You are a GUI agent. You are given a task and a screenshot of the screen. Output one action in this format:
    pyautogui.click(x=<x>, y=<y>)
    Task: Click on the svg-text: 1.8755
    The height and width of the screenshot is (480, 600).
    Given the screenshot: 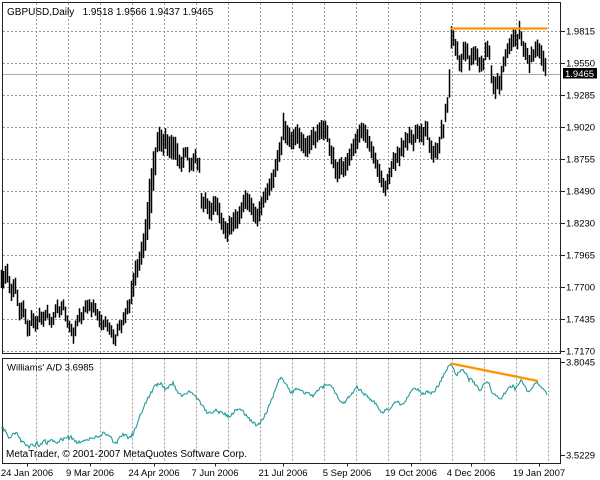 What is the action you would take?
    pyautogui.click(x=580, y=160)
    